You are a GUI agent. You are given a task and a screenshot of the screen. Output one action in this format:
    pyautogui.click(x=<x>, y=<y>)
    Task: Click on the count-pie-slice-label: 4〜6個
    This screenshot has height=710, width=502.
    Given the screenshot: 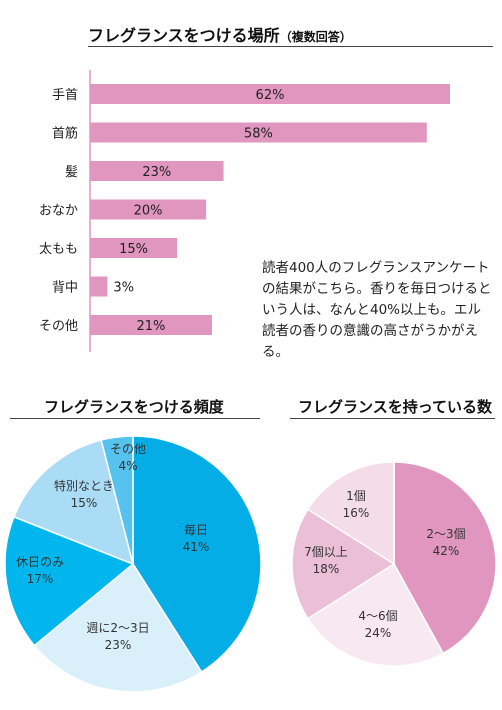 What is the action you would take?
    pyautogui.click(x=377, y=616)
    